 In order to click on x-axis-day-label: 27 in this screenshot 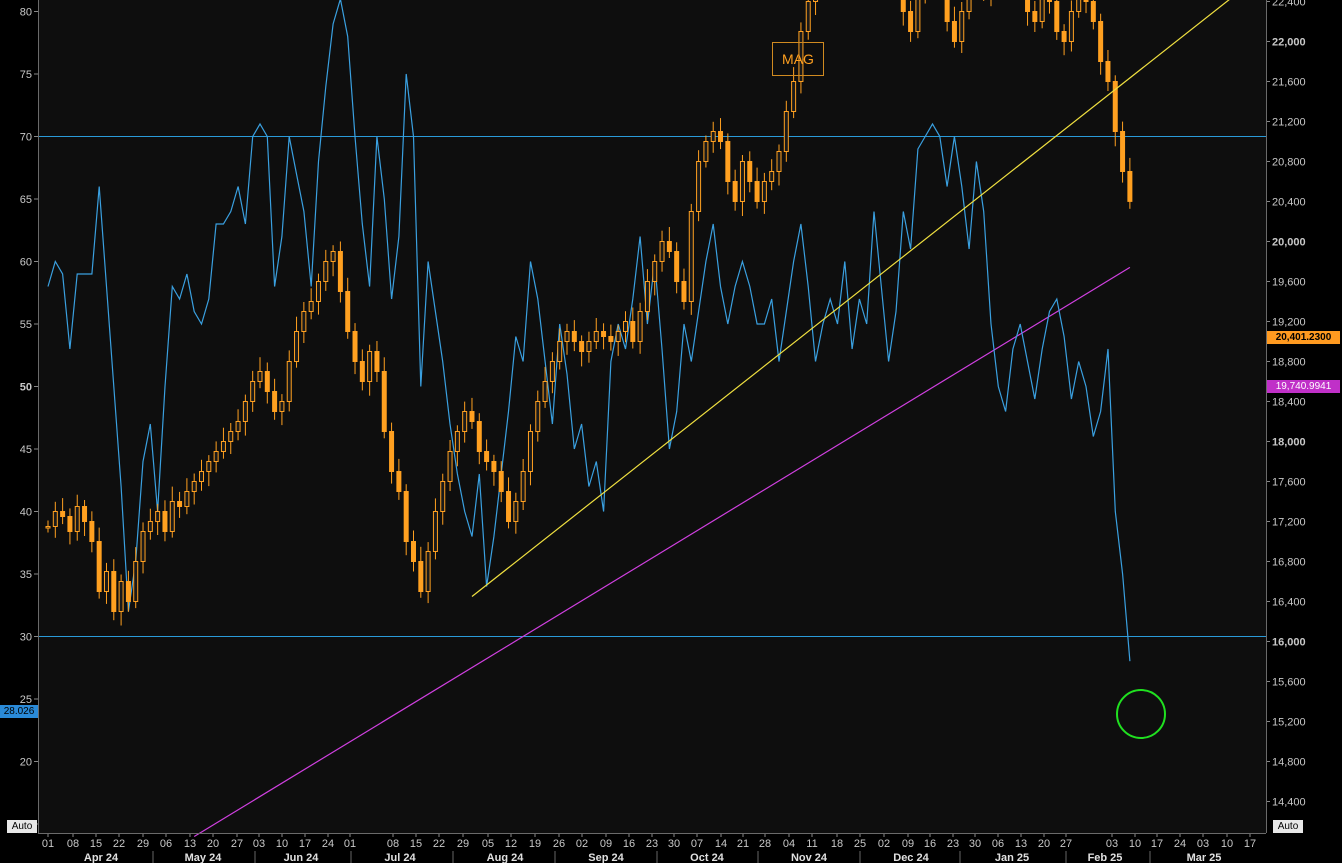, I will do `click(237, 844)`.